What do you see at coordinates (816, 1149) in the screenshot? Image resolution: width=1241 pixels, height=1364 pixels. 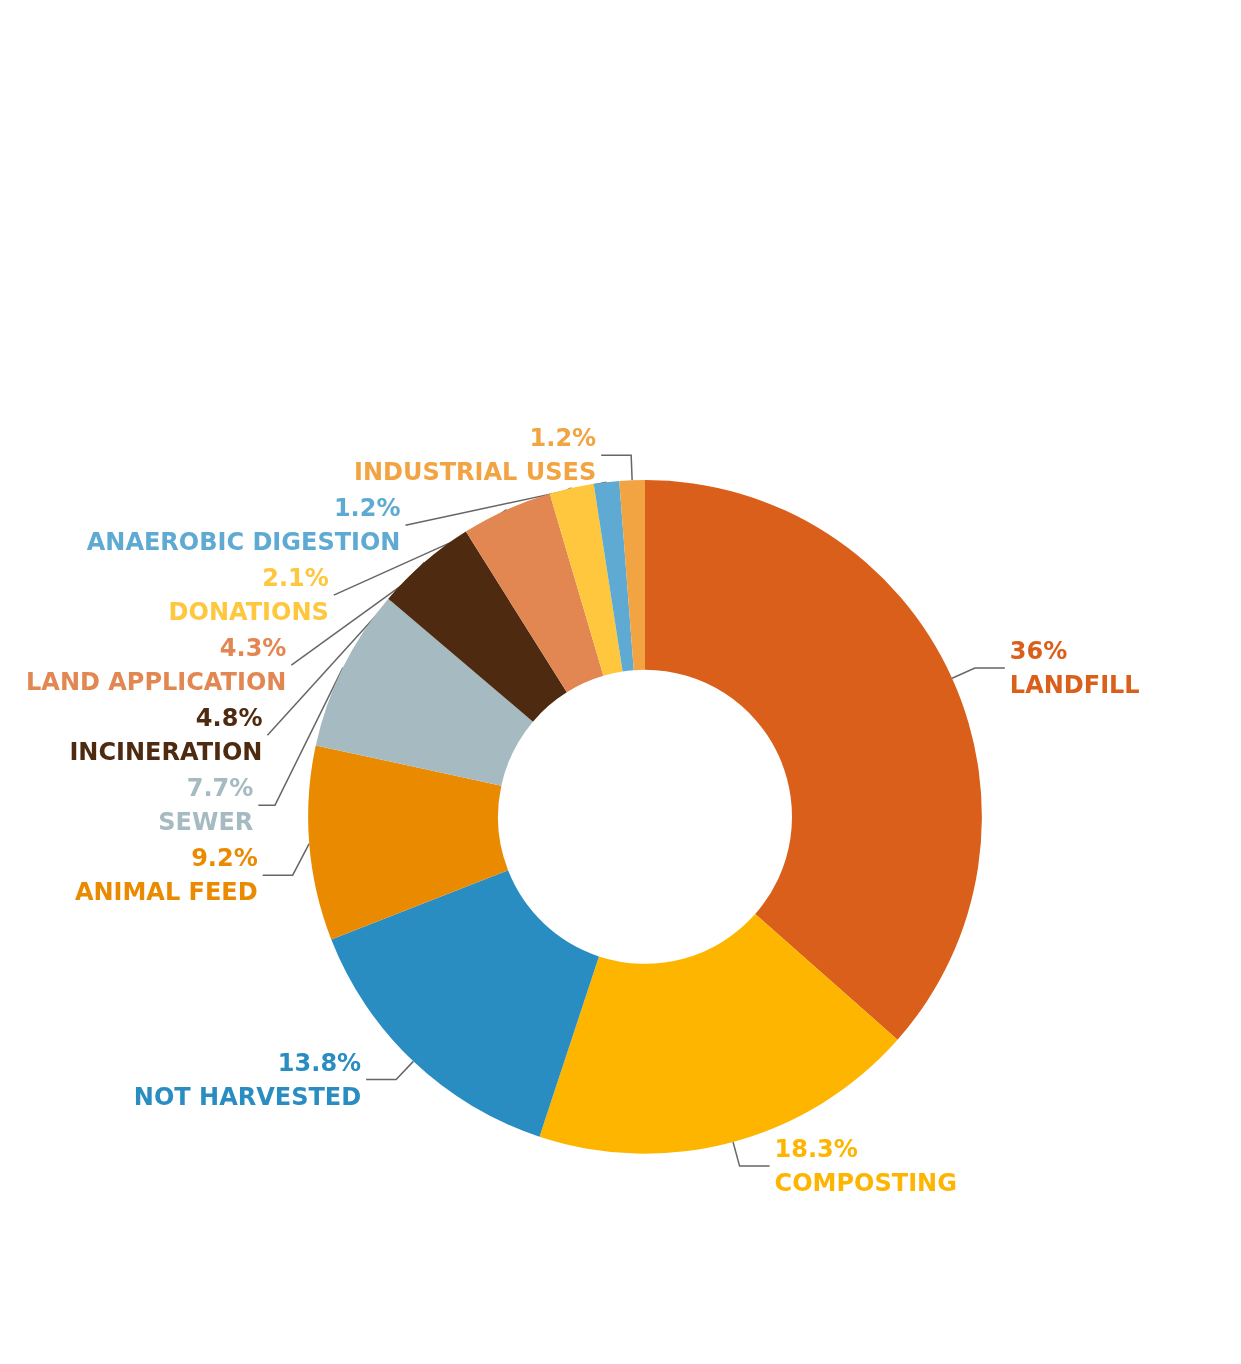 I see `data-label: 18.3%` at bounding box center [816, 1149].